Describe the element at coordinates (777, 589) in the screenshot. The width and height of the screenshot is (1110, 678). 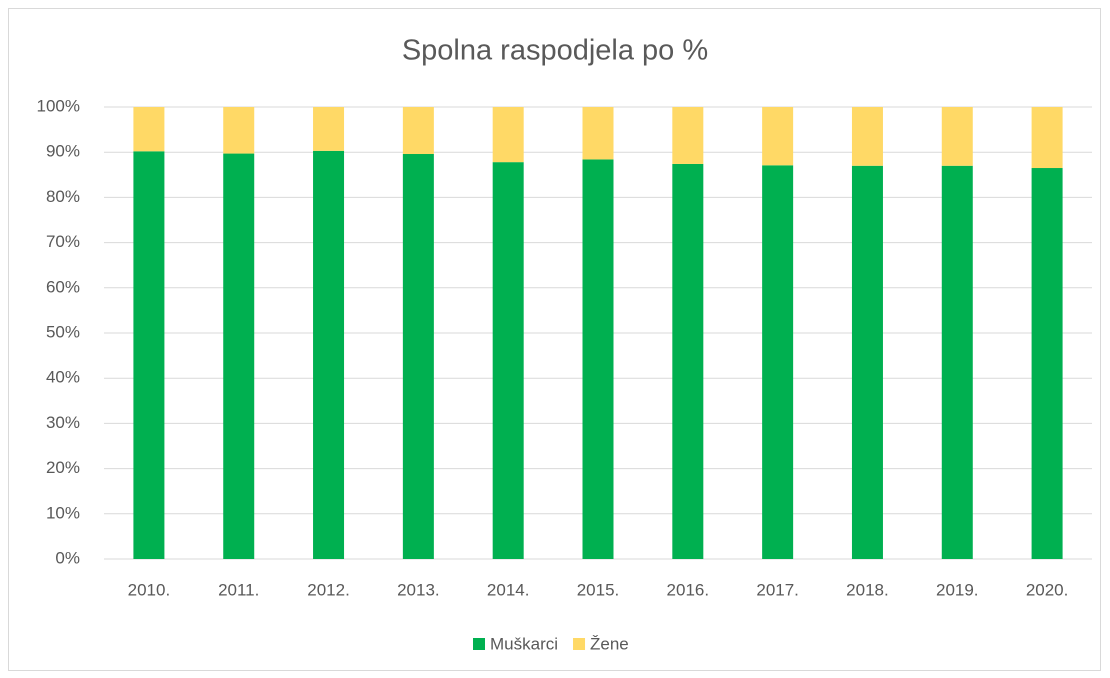
I see `x-tick-label: 2017.` at that location.